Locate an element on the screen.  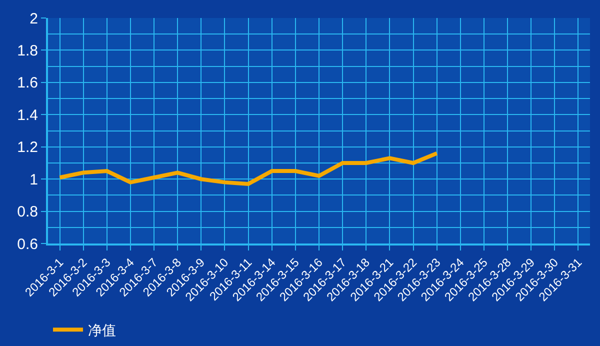
y-tick-label: 1.6 is located at coordinates (27, 83).